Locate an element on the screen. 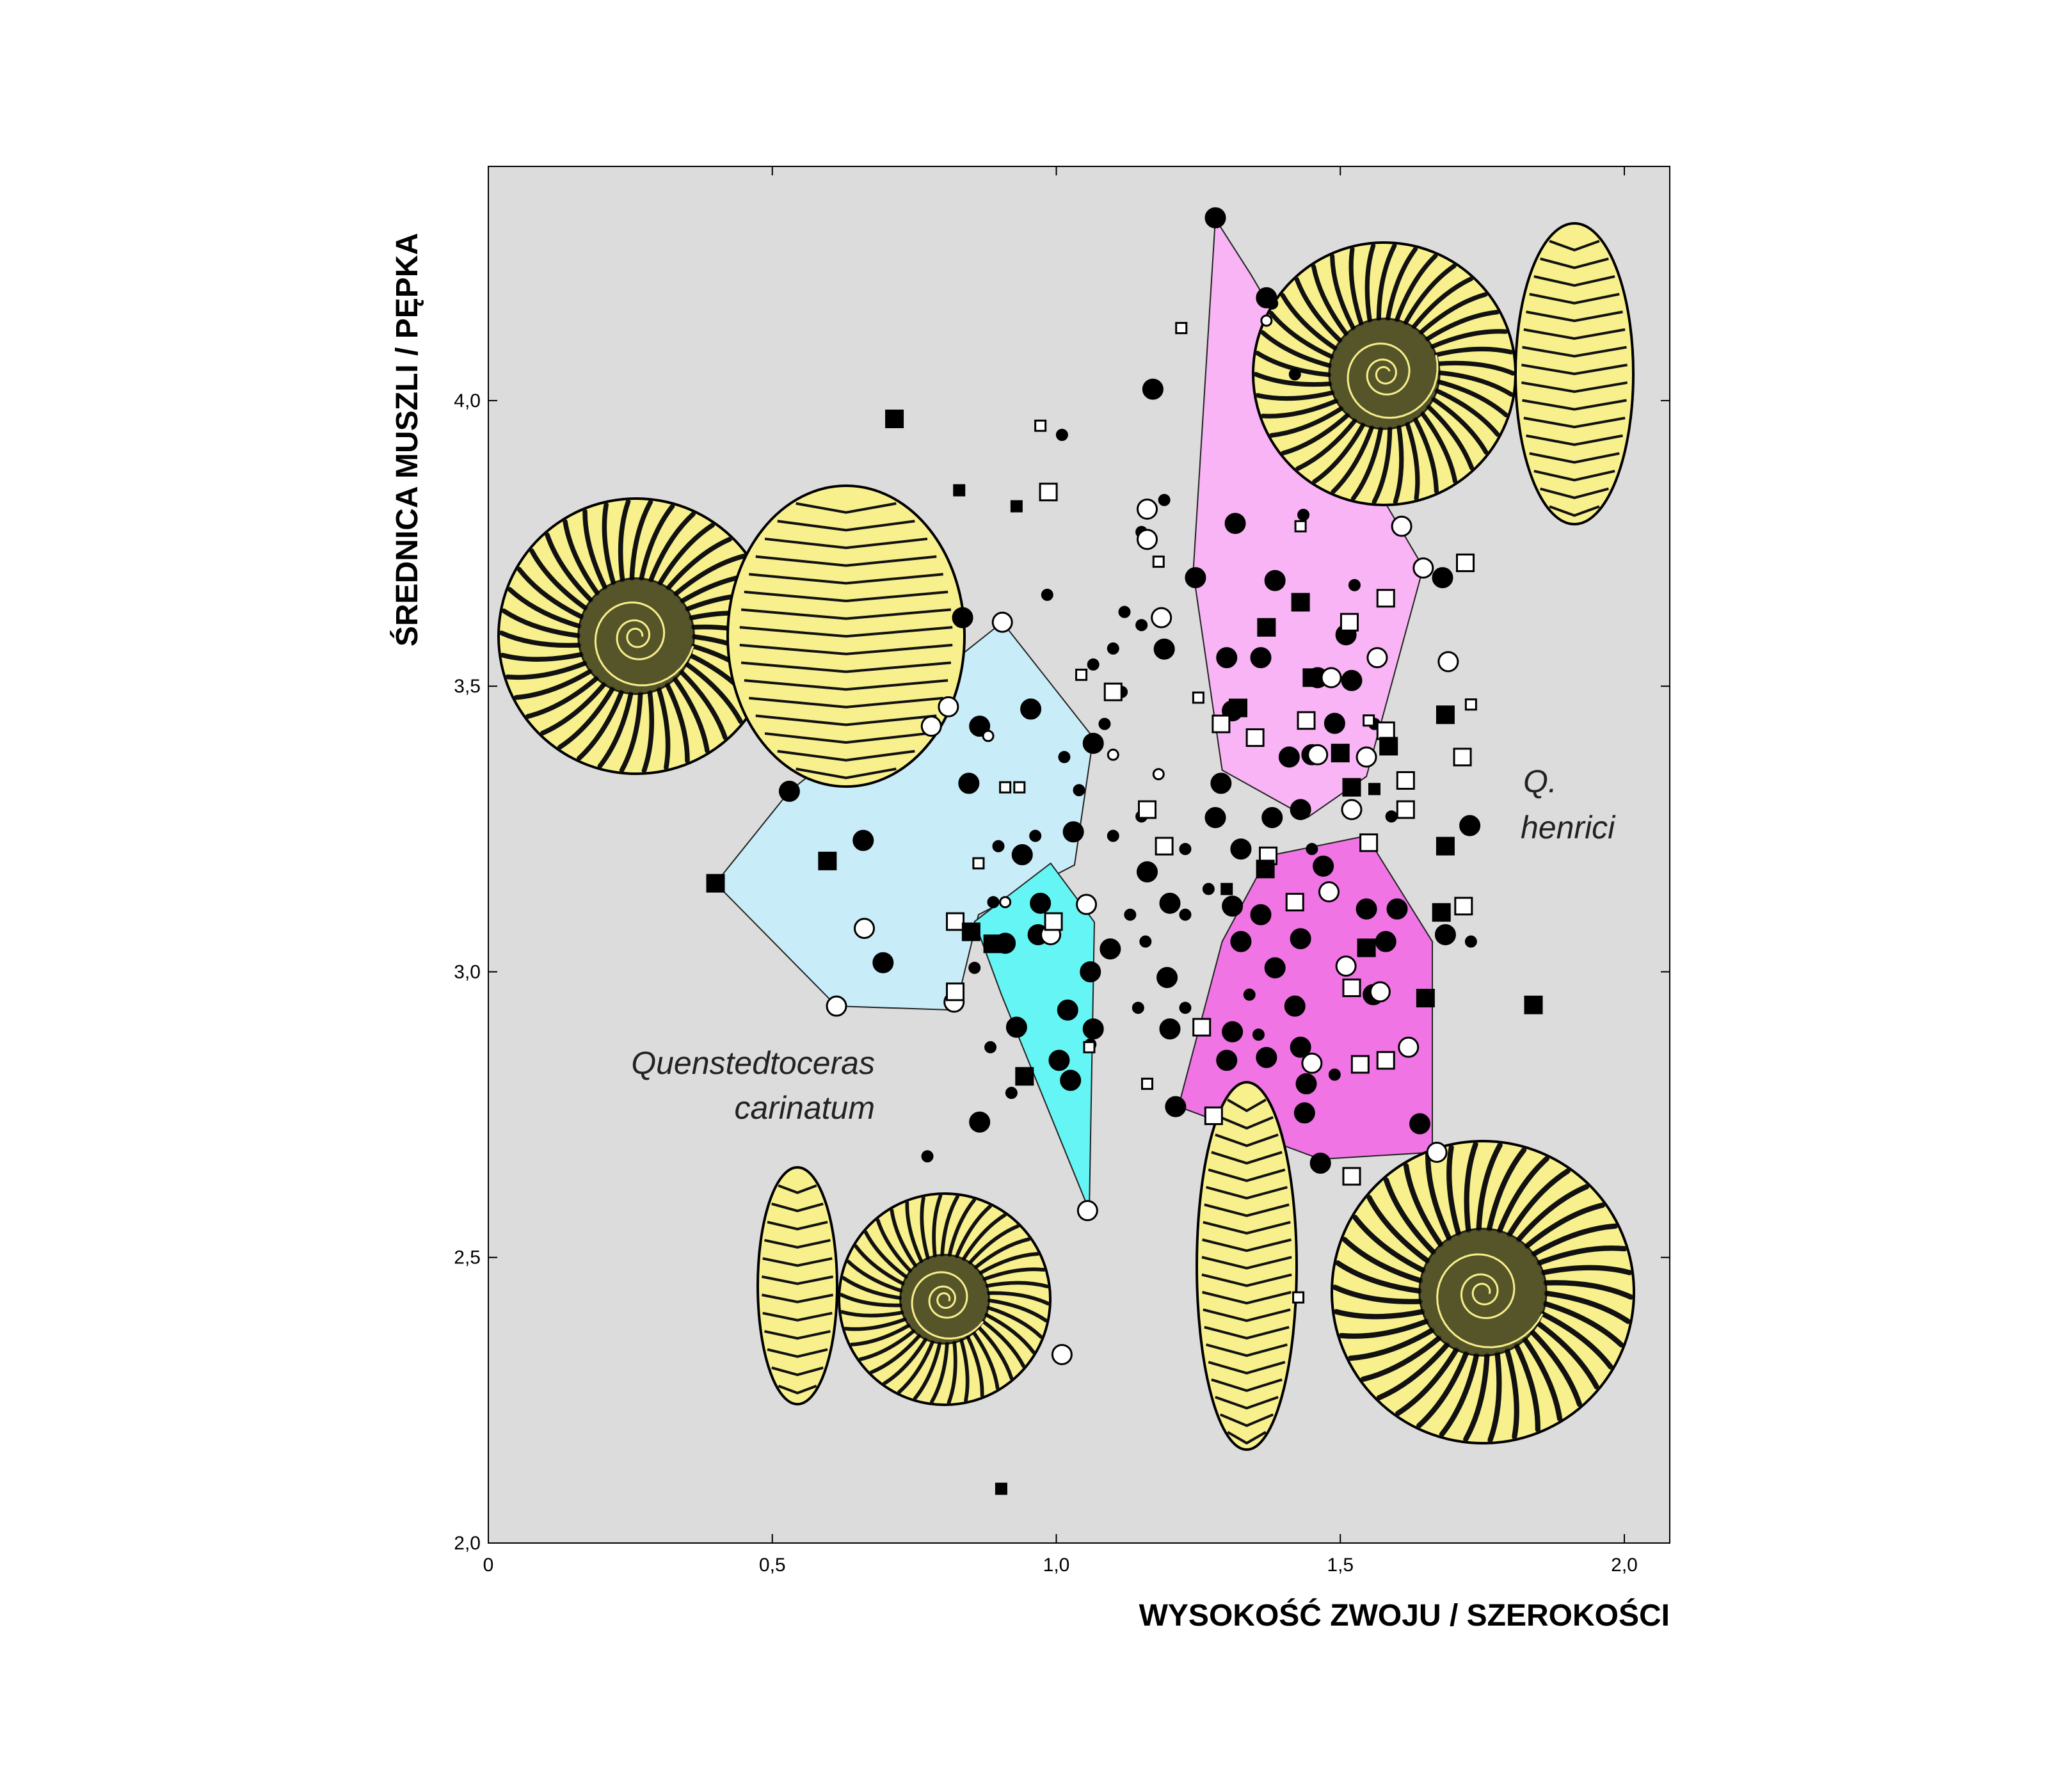 The image size is (2048, 1792). y-tick-label: 3,0 is located at coordinates (467, 971).